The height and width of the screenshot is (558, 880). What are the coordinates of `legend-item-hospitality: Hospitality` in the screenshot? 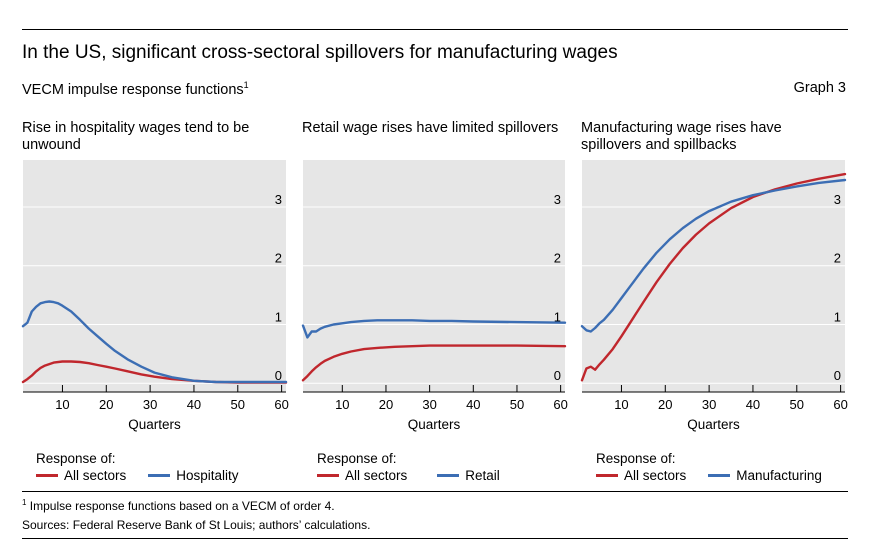 It's located at (193, 475).